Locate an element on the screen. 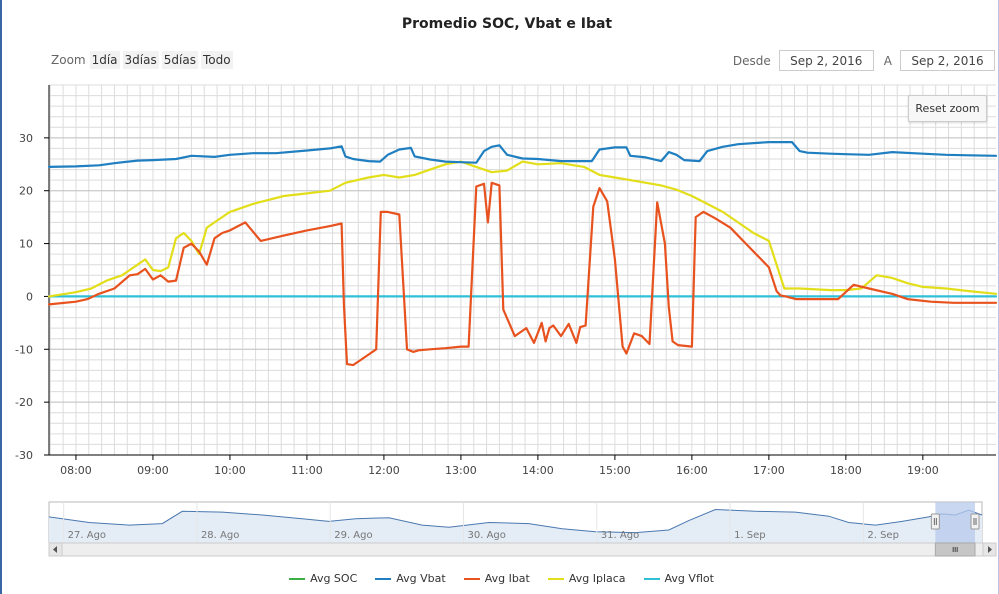 The image size is (999, 594). x-tick-label: 15:00 is located at coordinates (615, 470).